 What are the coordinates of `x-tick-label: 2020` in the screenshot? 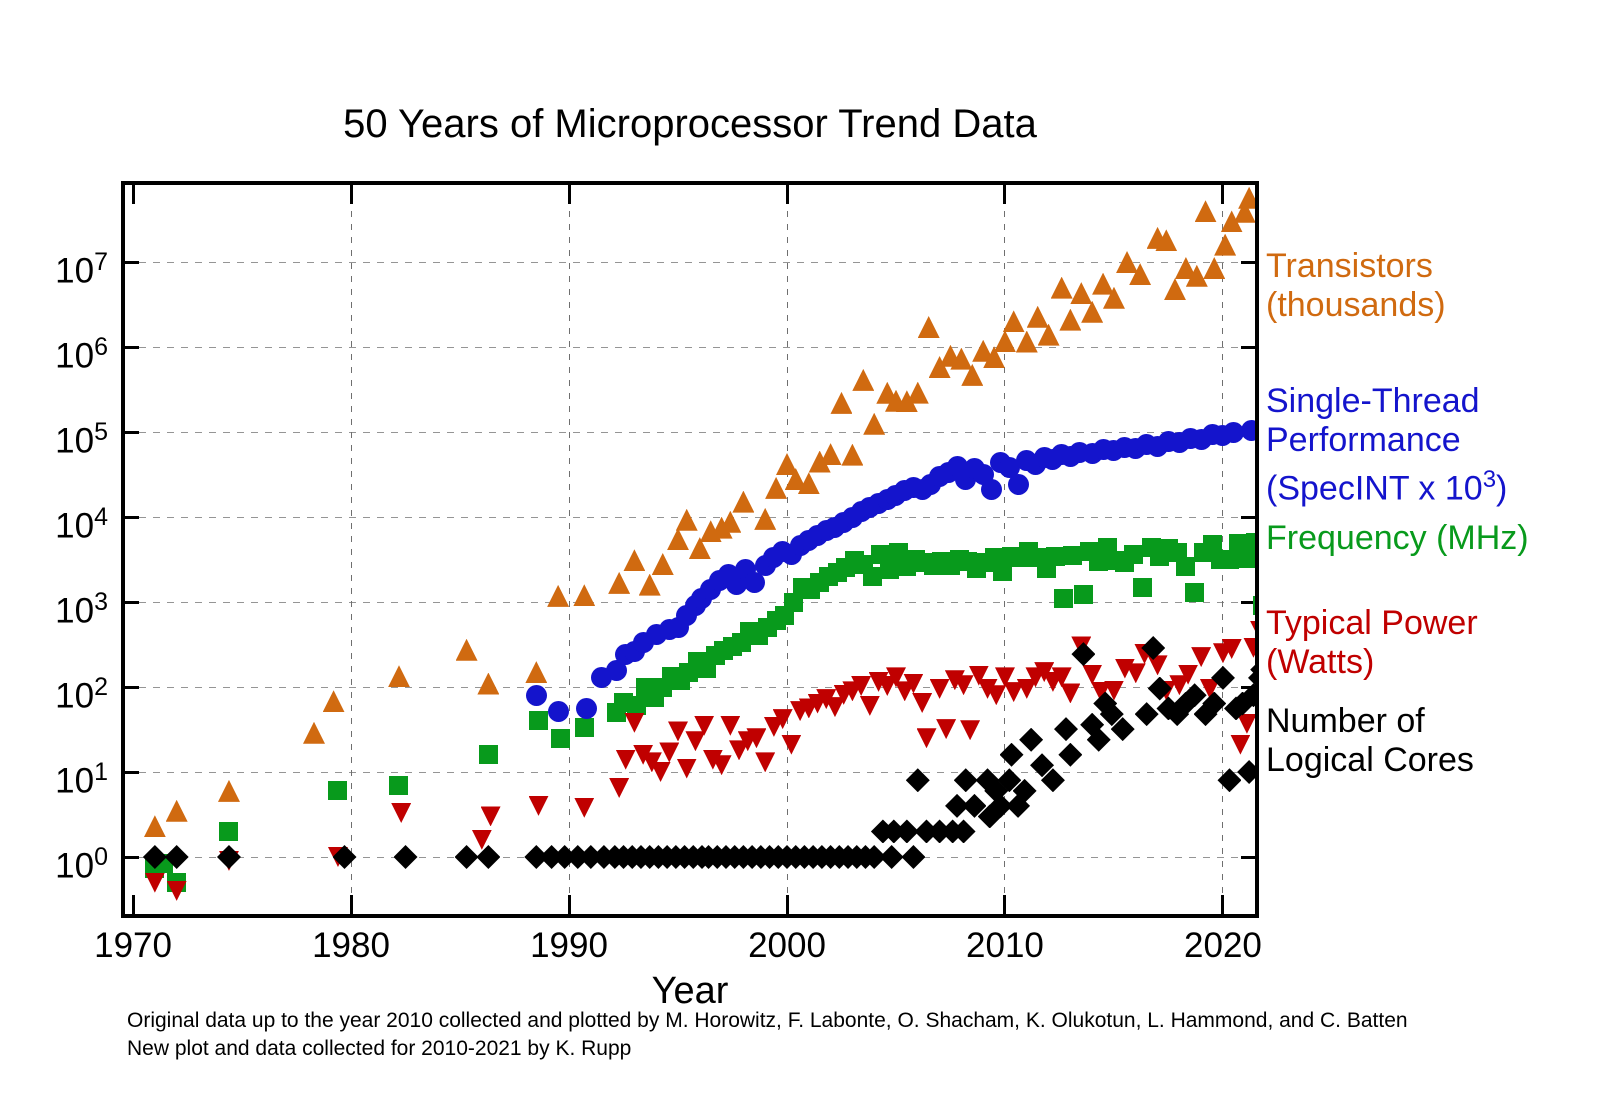 It's located at (1223, 945).